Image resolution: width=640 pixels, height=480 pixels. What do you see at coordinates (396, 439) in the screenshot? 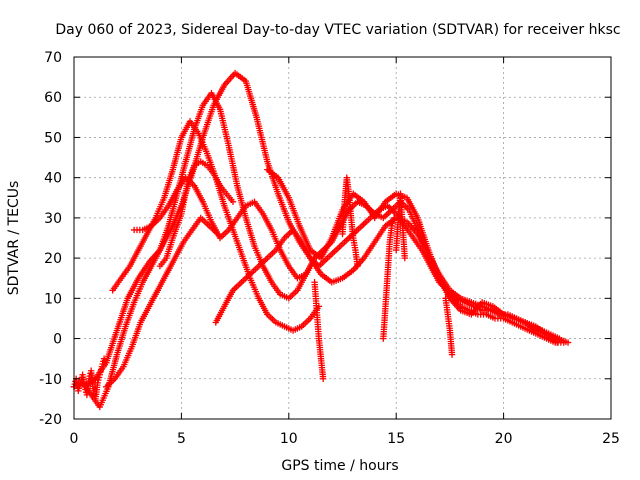
I see `x-tick-label: 15` at bounding box center [396, 439].